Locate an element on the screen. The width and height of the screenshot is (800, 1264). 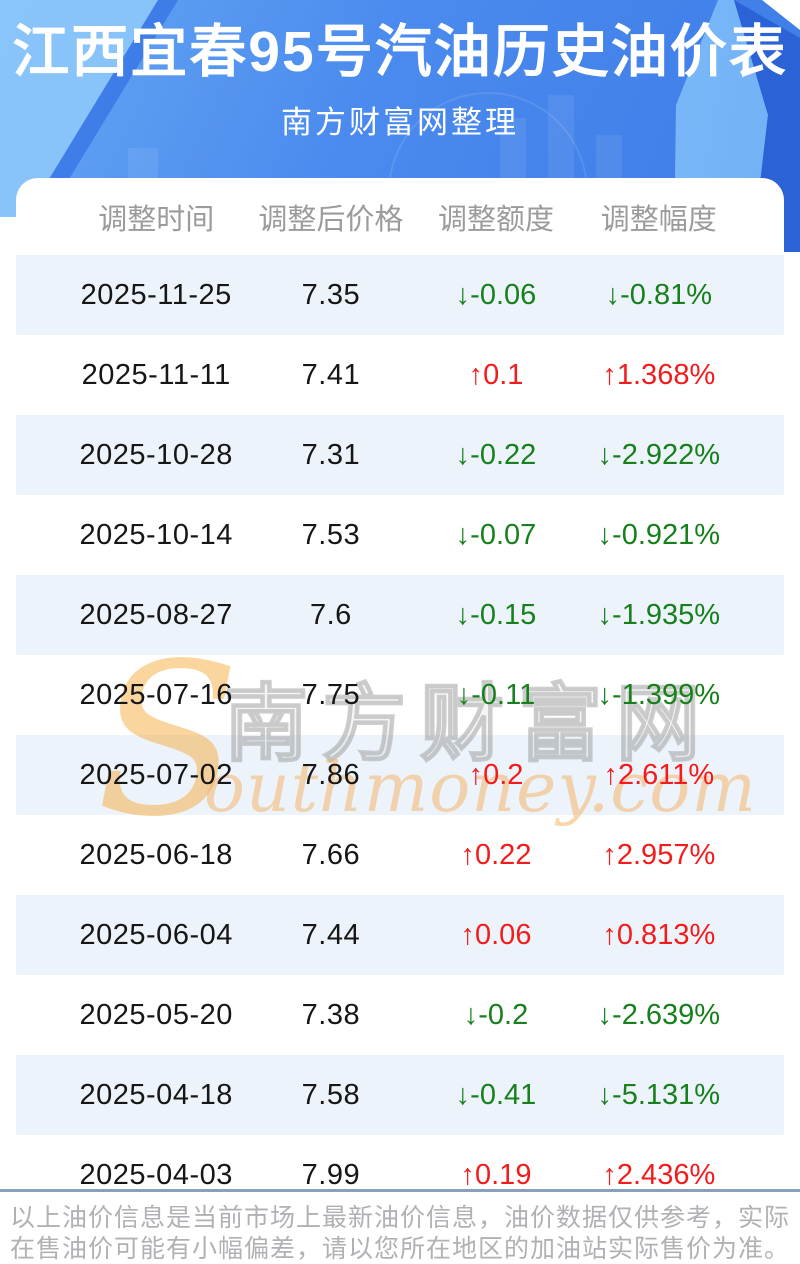
cell-change-percent: ↑2.611% is located at coordinates (659, 774).